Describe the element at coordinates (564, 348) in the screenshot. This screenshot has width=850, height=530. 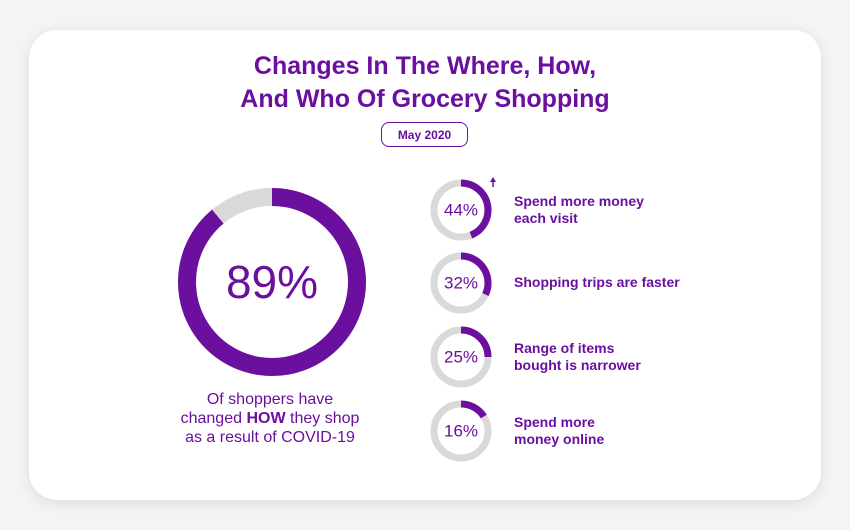
I see `stat-label-3-line-1: Range of items` at that location.